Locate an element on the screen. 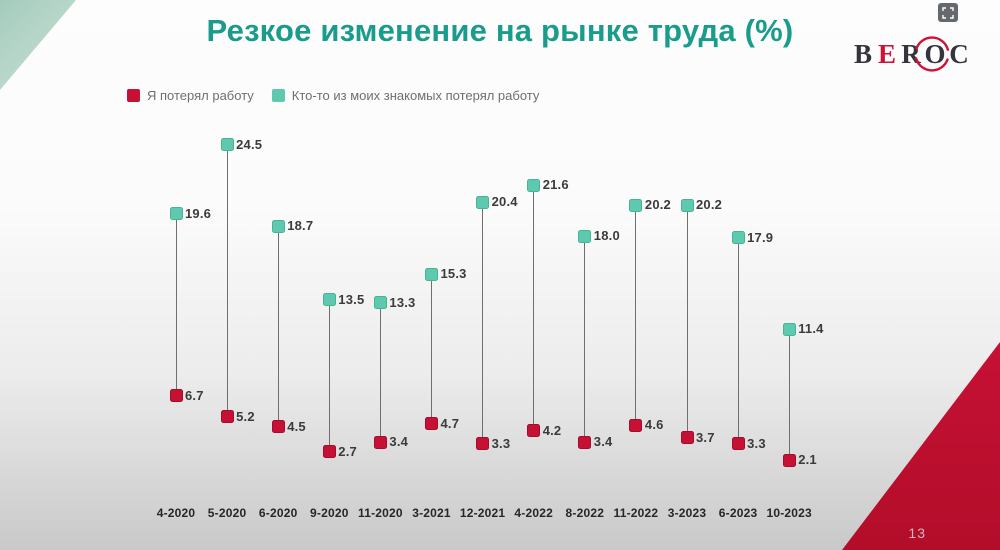  value-label-acquaintance: 18.7 is located at coordinates (300, 226).